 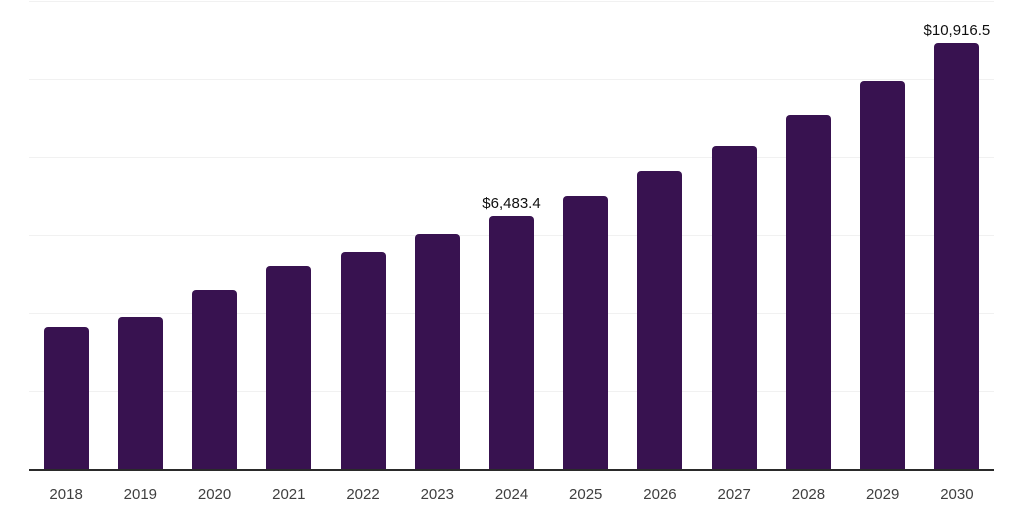 What do you see at coordinates (734, 494) in the screenshot?
I see `x-tick-2027: 2027` at bounding box center [734, 494].